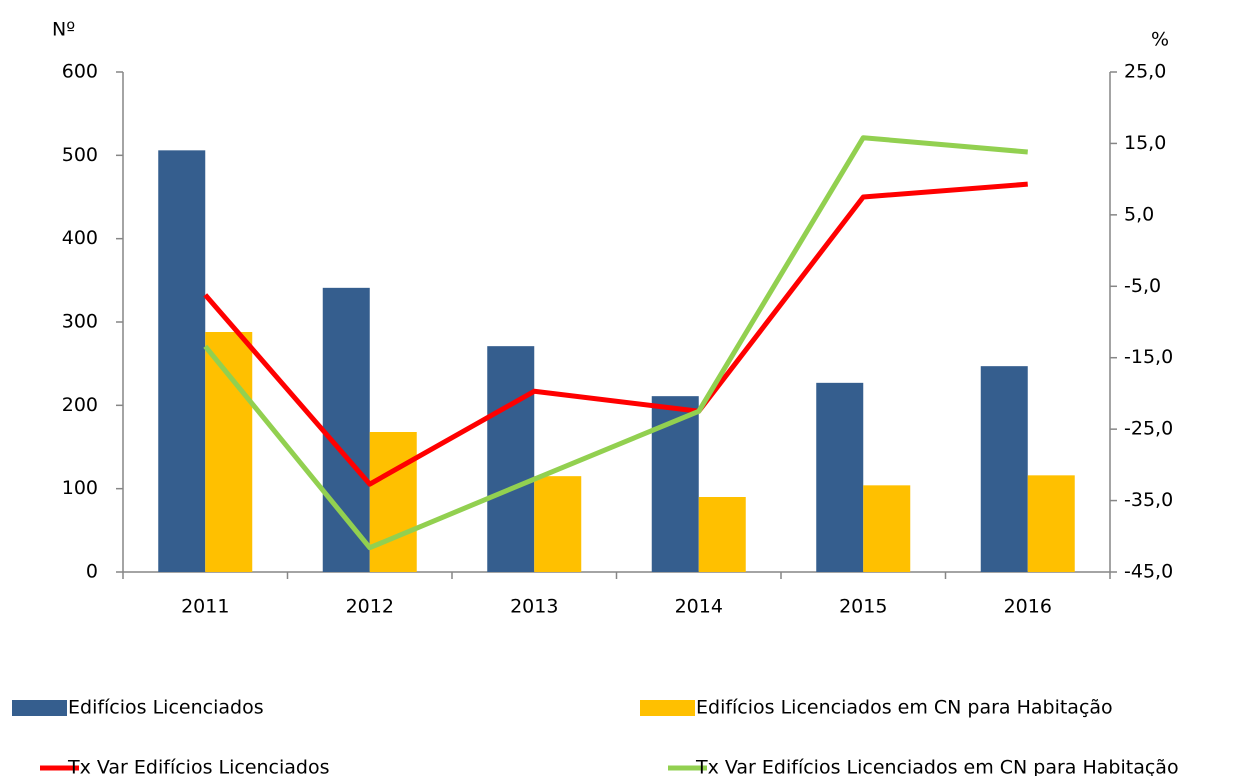  I want to click on x-tick-label: 2015, so click(863, 607).